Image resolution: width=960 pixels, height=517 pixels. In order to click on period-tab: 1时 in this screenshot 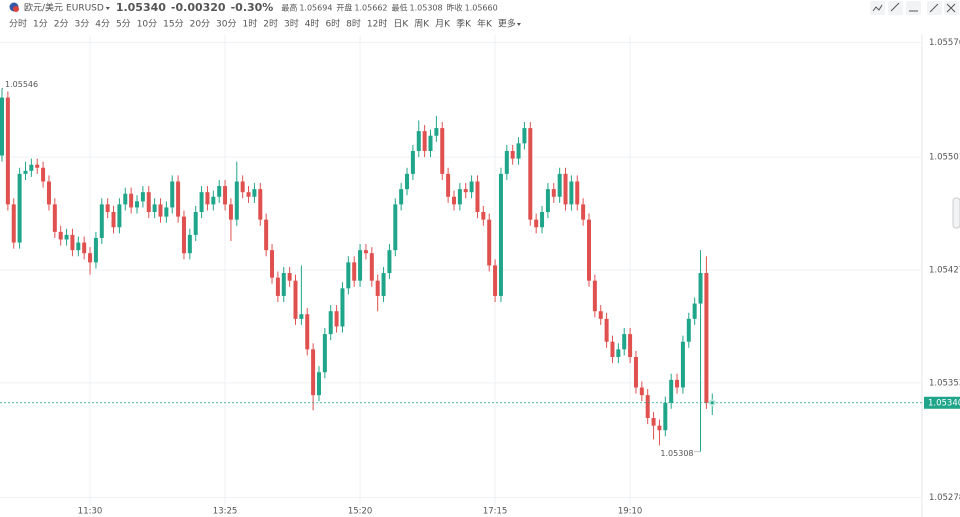, I will do `click(250, 24)`.